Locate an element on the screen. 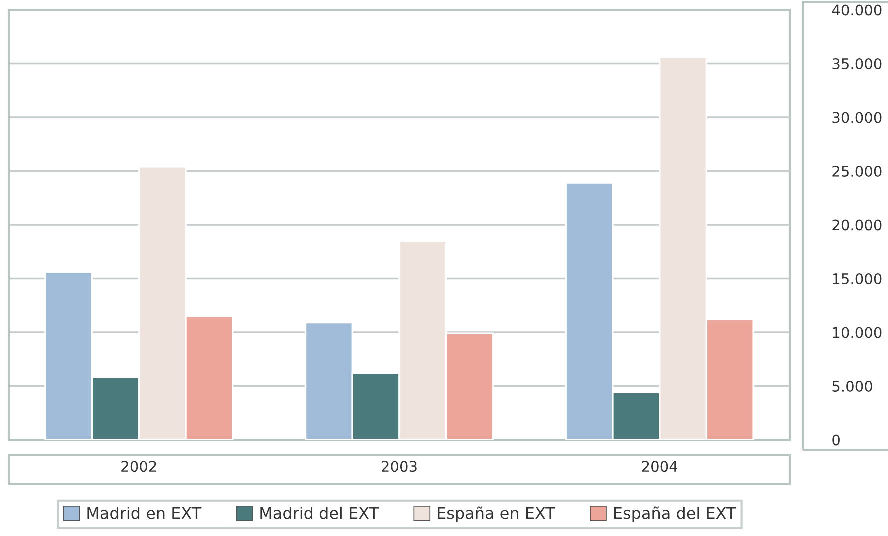  x-tick-label: 2004 is located at coordinates (660, 466).